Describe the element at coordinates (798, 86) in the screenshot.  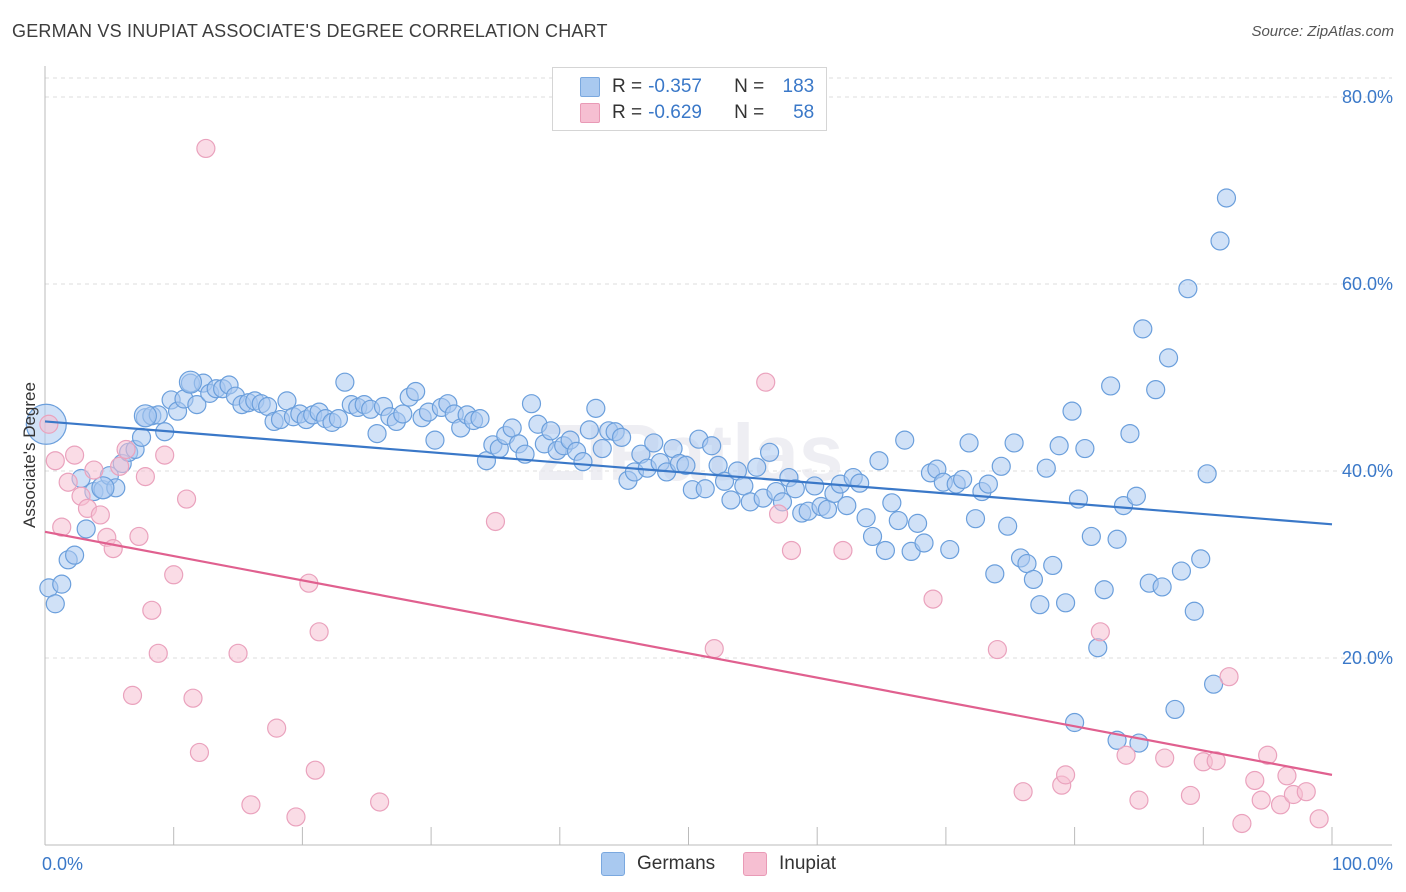
I see `legend-n-value: 183` at that location.